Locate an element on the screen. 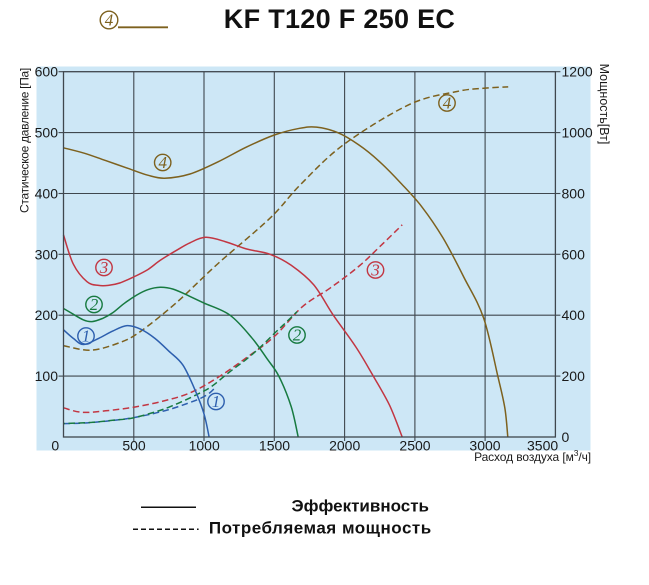  svg-text: Мощность[Вт] is located at coordinates (604, 104).